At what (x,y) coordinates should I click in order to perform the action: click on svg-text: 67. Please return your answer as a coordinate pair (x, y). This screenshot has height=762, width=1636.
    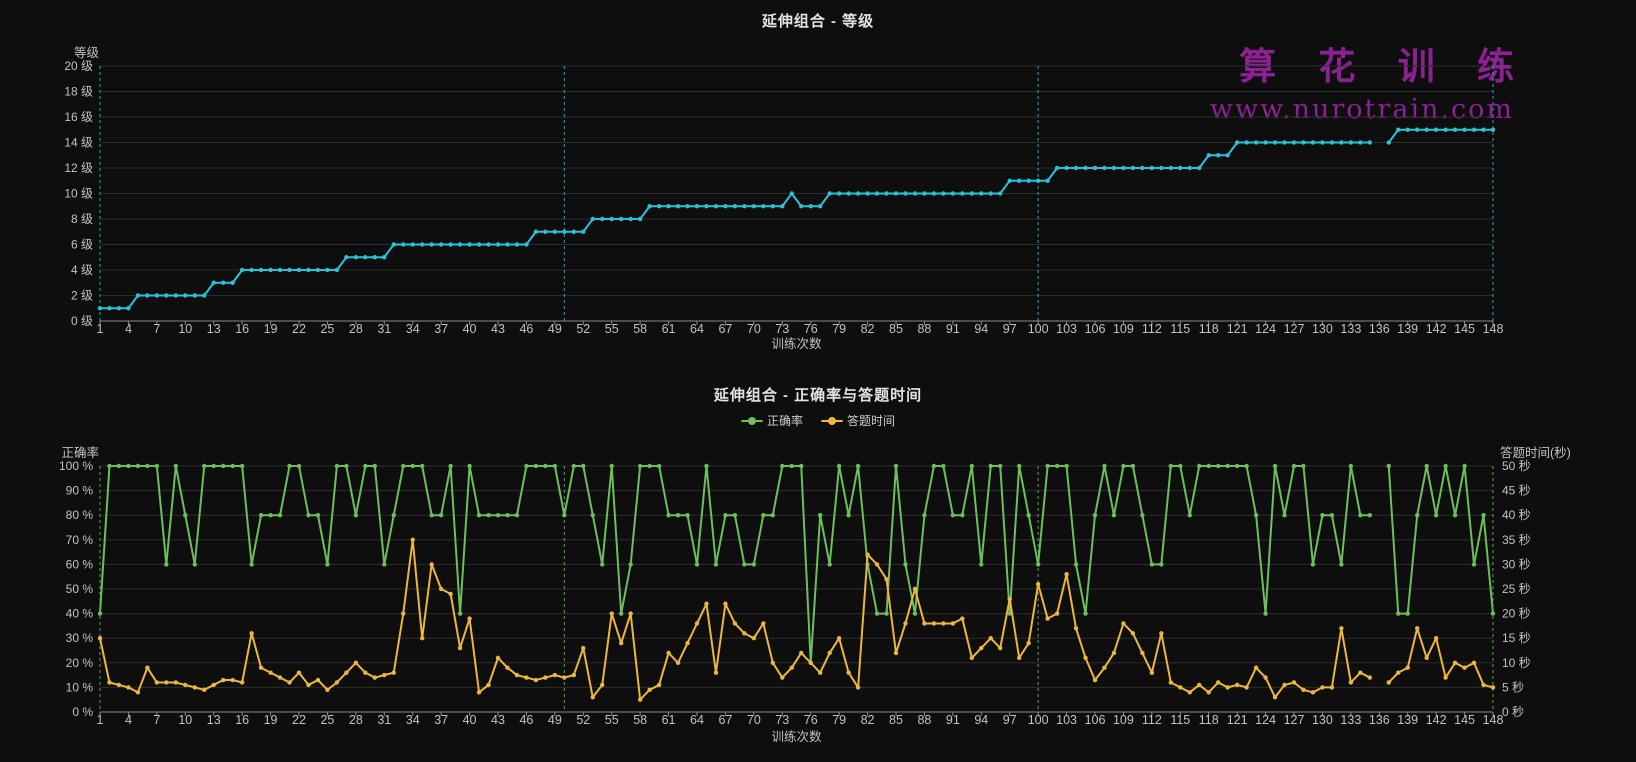
    Looking at the image, I should click on (725, 329).